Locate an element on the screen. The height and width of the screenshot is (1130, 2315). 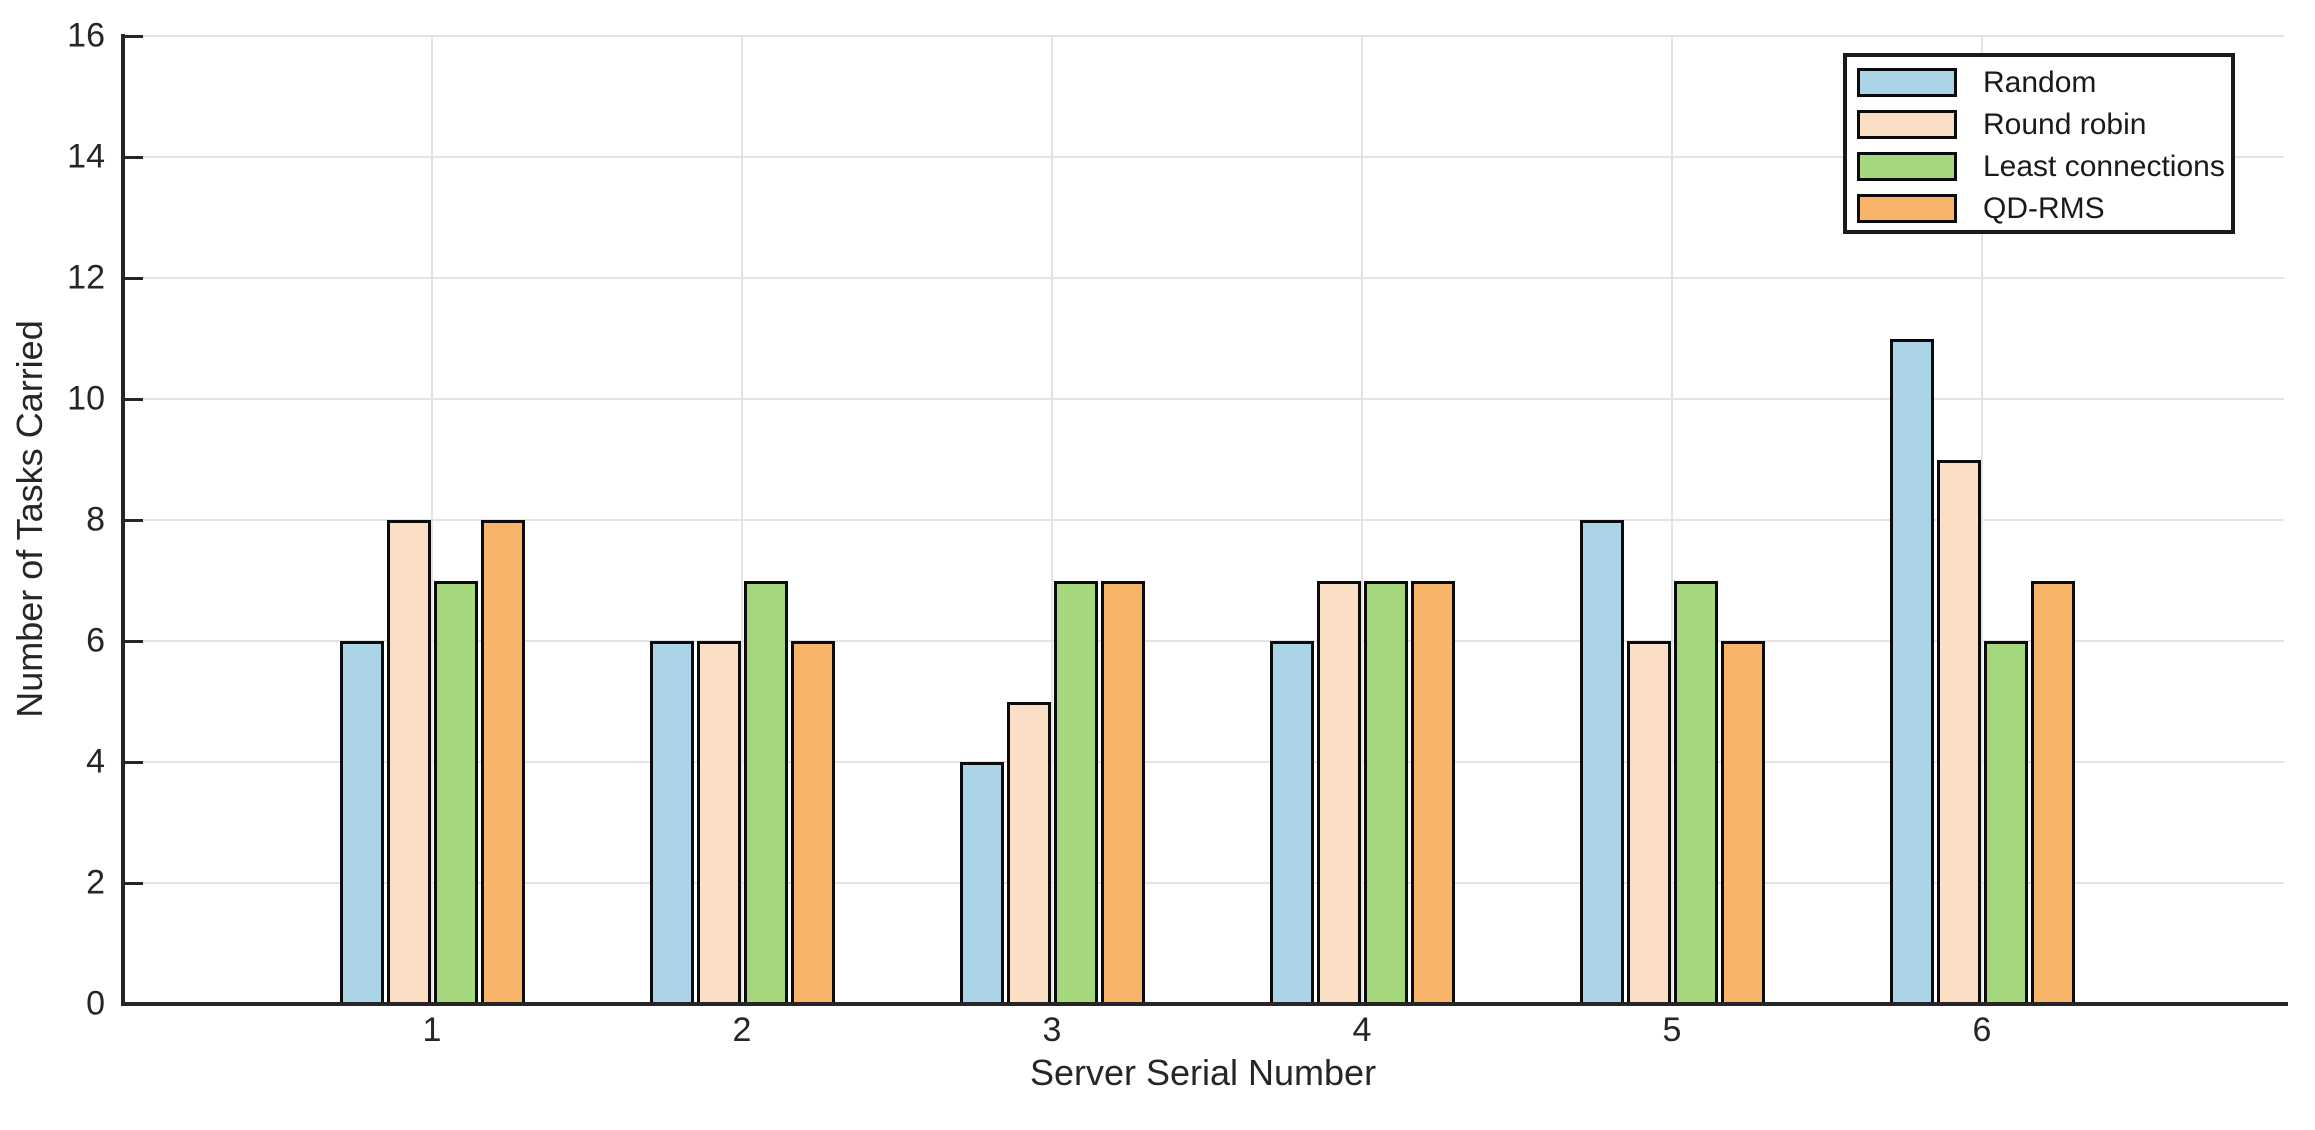
legend-item-random: Random is located at coordinates (2044, 82).